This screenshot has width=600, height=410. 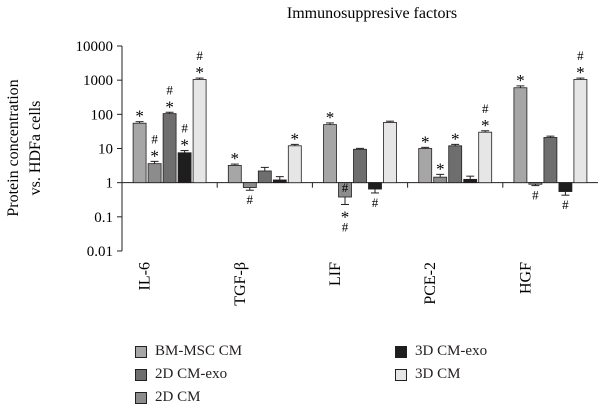 I want to click on x-tick-label: PCE-2, so click(x=430, y=283).